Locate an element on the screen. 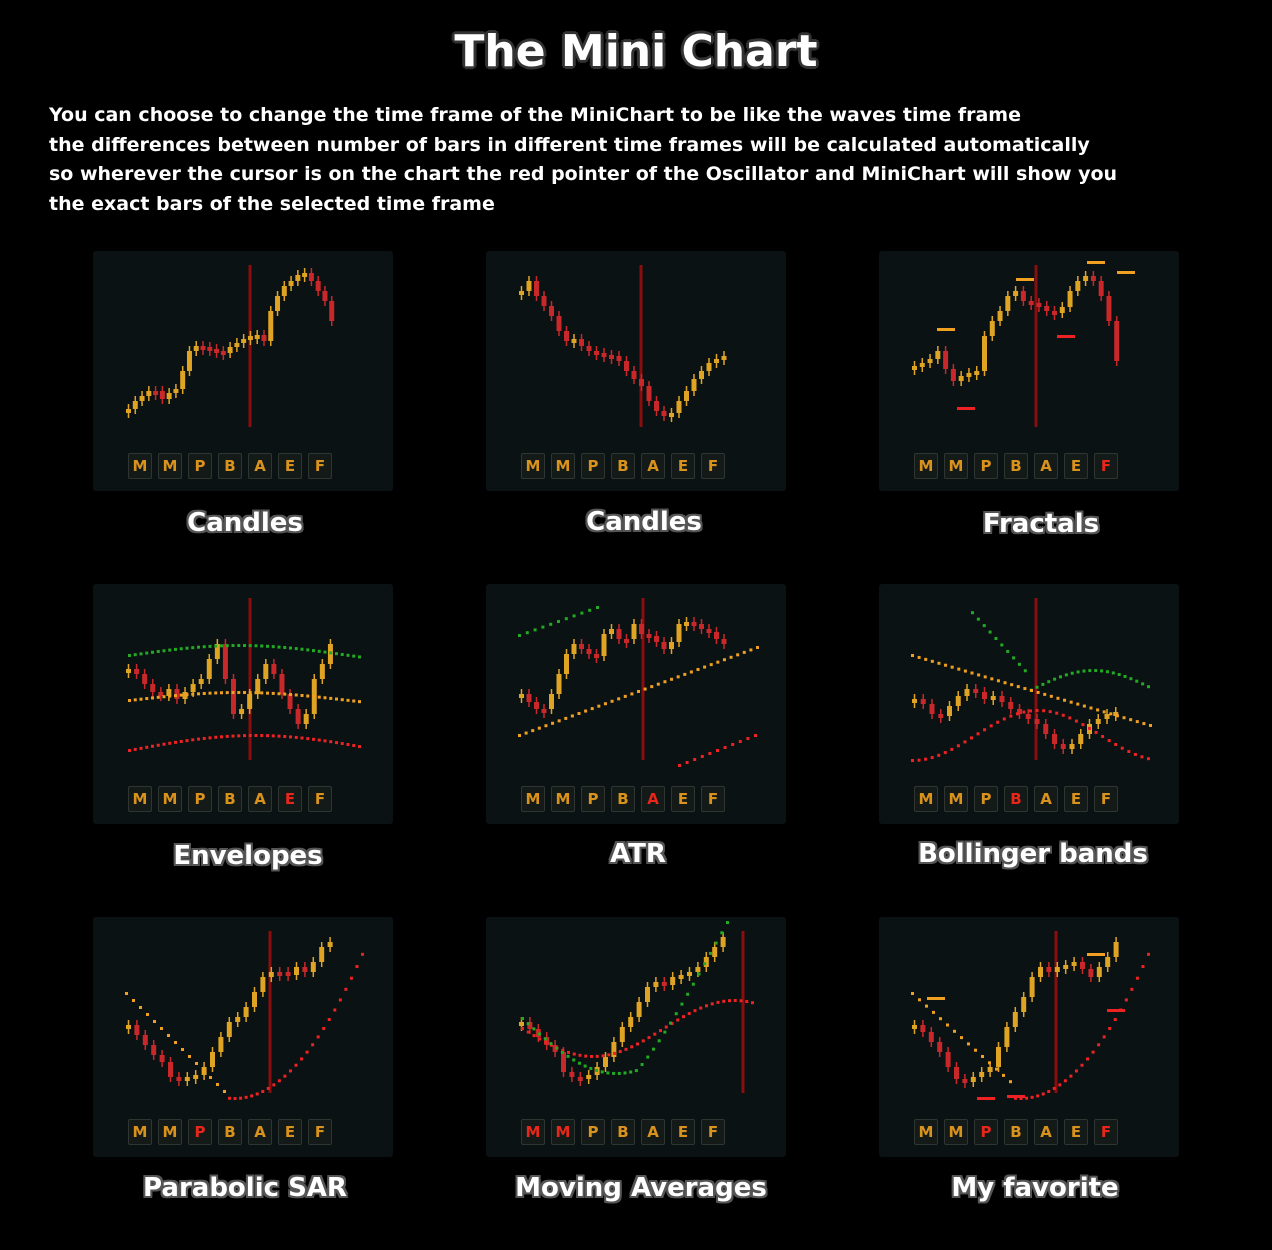  page-title: The Mini Chart is located at coordinates (636, 51).